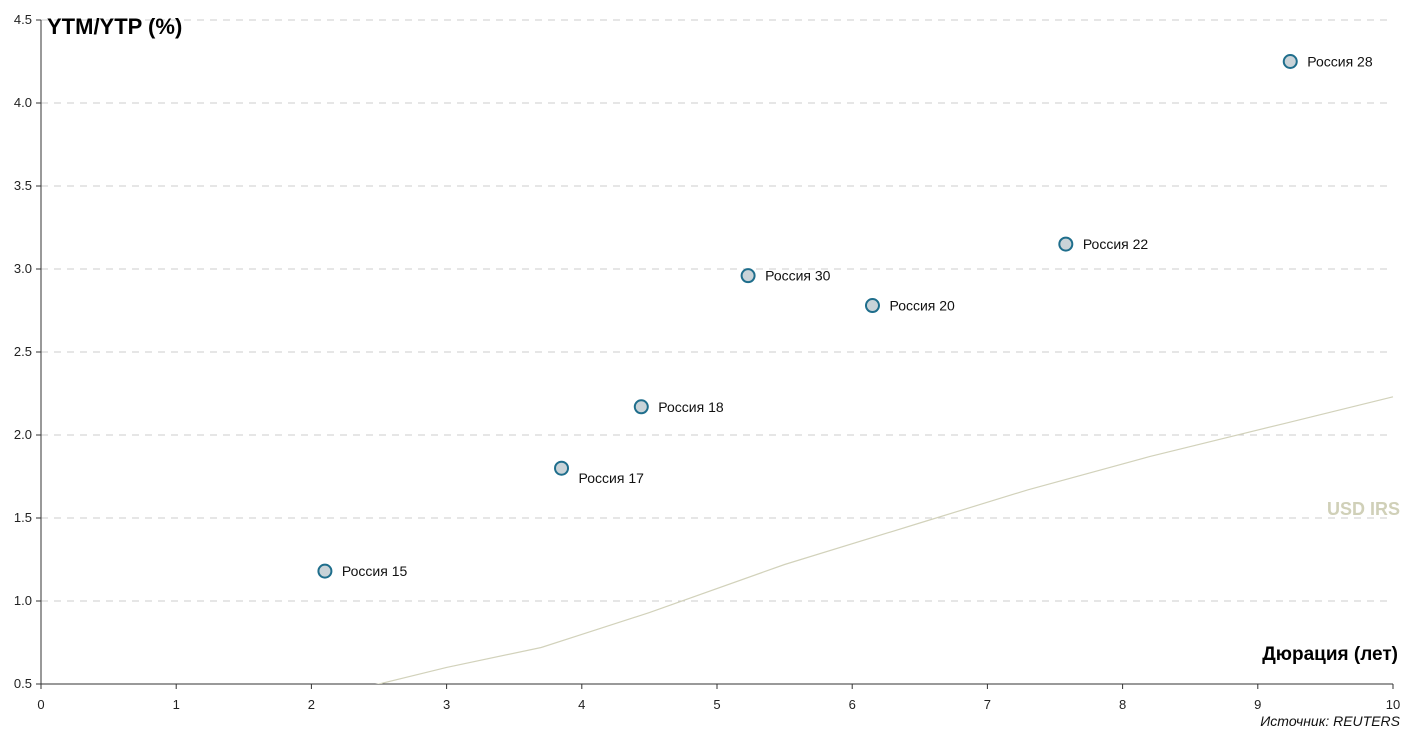 The height and width of the screenshot is (729, 1402). Describe the element at coordinates (23, 434) in the screenshot. I see `y-tick-label: 2.0` at that location.